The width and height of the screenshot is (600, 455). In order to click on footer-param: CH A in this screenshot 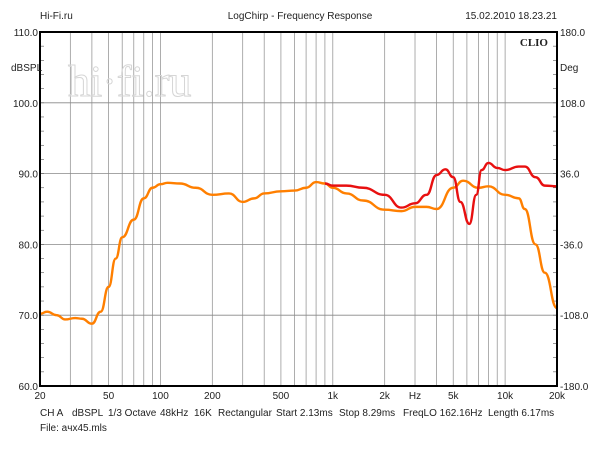, I will do `click(52, 413)`.